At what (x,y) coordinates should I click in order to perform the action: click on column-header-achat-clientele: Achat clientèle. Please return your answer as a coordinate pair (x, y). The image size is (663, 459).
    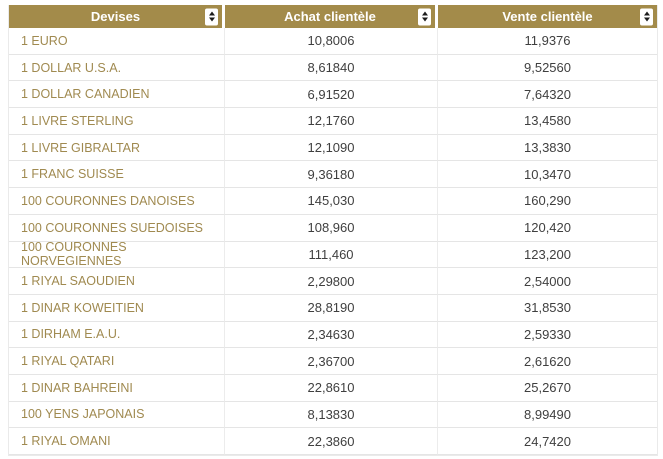
    Looking at the image, I should click on (331, 16).